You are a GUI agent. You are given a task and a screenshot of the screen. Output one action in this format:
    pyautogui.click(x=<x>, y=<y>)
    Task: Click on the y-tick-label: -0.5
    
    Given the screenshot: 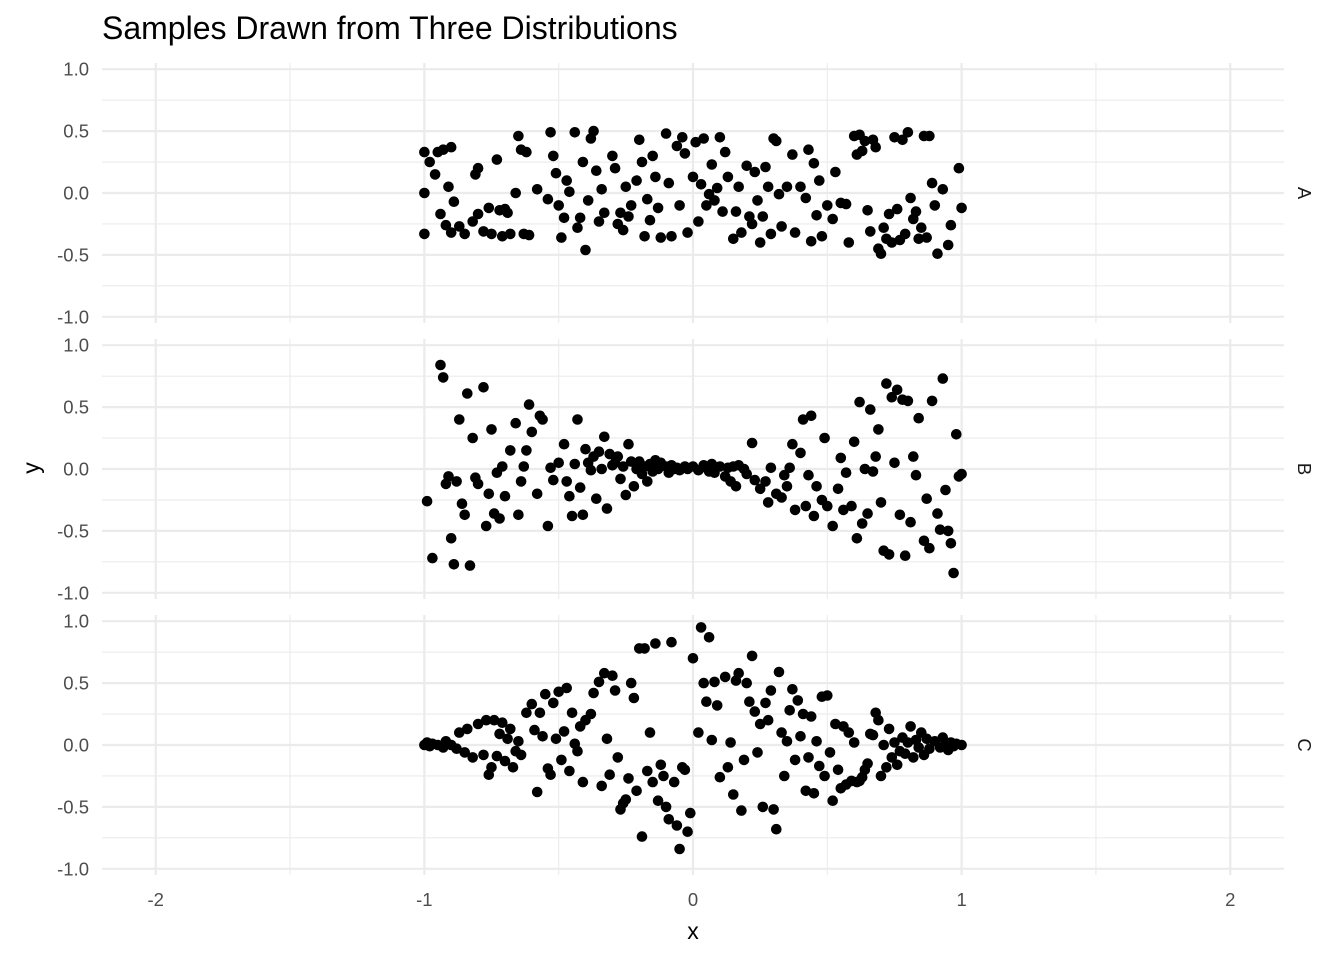 What is the action you would take?
    pyautogui.click(x=73, y=530)
    